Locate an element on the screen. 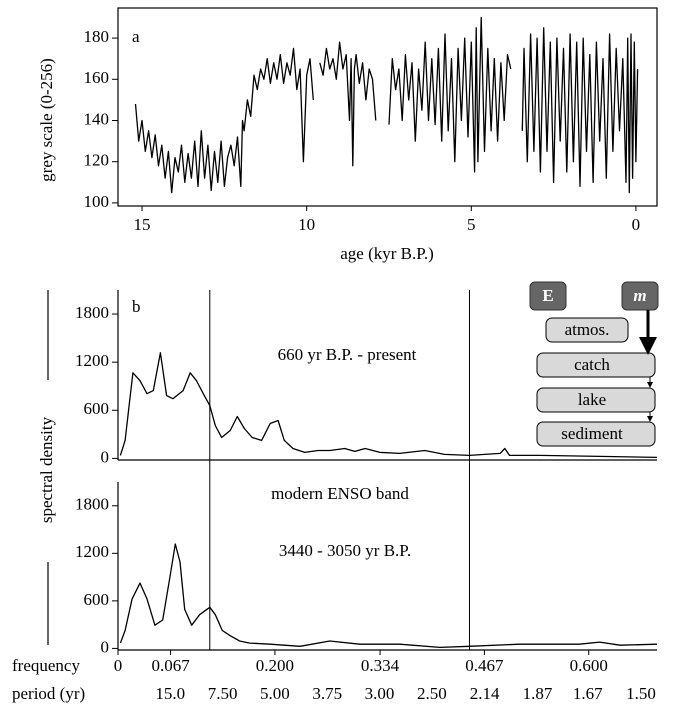  annotation: 3440 - 3050 yr B.P. is located at coordinates (345, 550).